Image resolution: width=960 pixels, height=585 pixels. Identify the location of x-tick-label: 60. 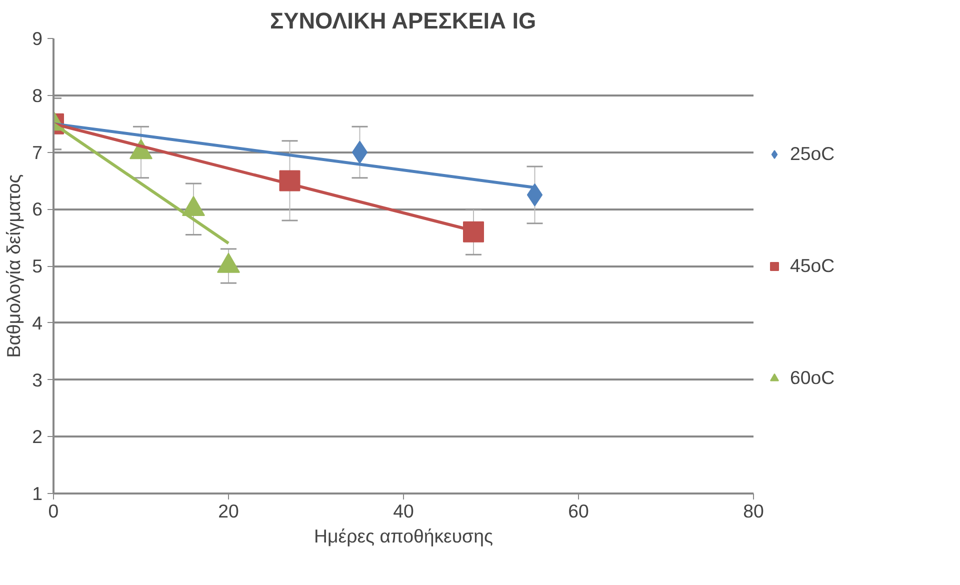
(578, 511).